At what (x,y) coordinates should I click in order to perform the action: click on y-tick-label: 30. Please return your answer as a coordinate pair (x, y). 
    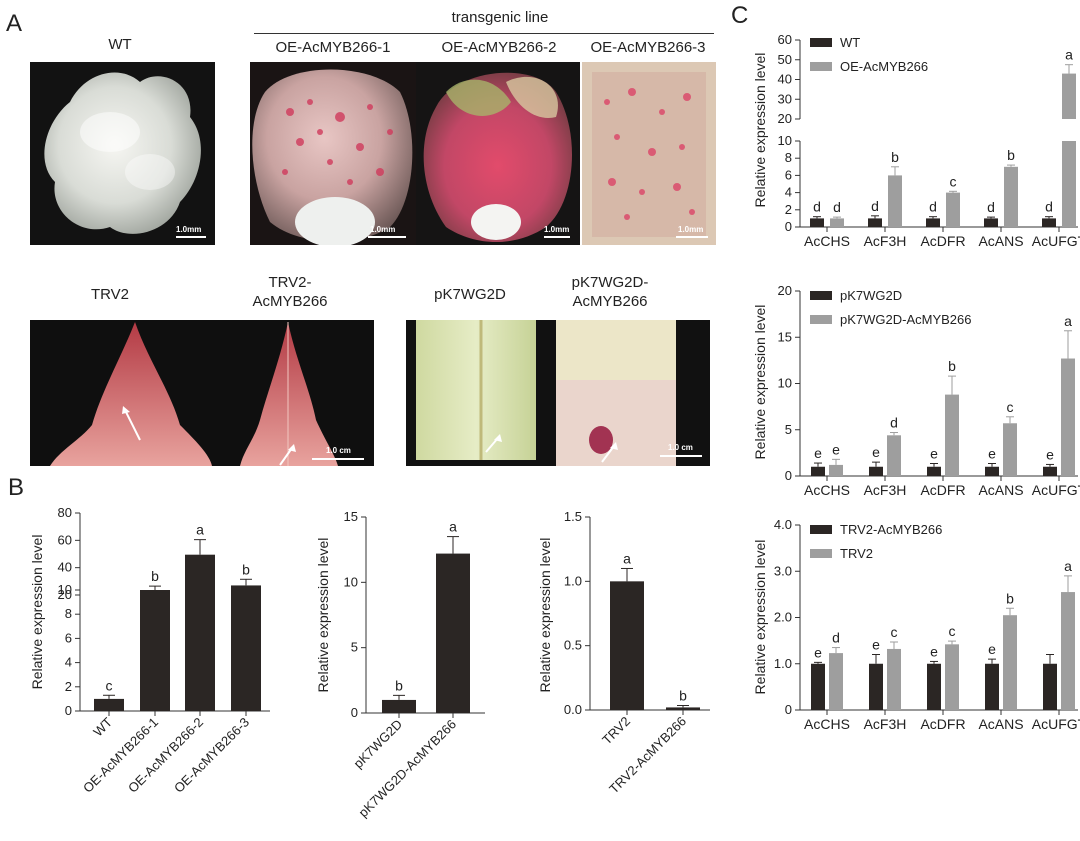
    Looking at the image, I should click on (785, 98).